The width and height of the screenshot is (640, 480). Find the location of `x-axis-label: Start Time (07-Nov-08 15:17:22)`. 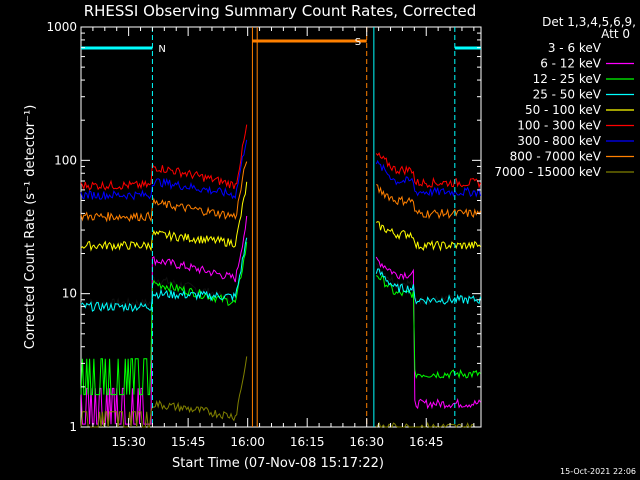

x-axis-label: Start Time (07-Nov-08 15:17:22) is located at coordinates (278, 463).